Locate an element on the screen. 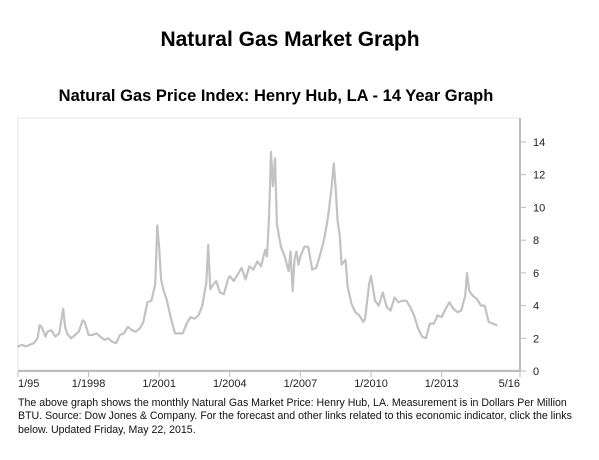  y-tick-label: 14 is located at coordinates (539, 143).